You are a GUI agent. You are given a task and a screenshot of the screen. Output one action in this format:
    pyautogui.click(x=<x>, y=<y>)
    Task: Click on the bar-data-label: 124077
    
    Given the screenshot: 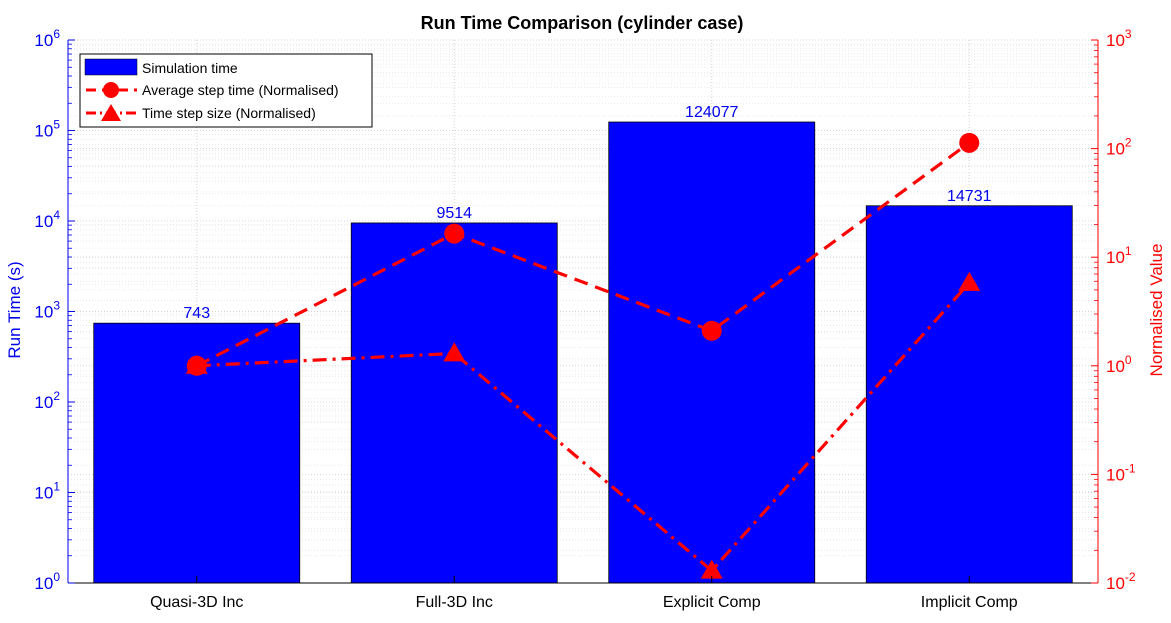 What is the action you would take?
    pyautogui.click(x=711, y=112)
    